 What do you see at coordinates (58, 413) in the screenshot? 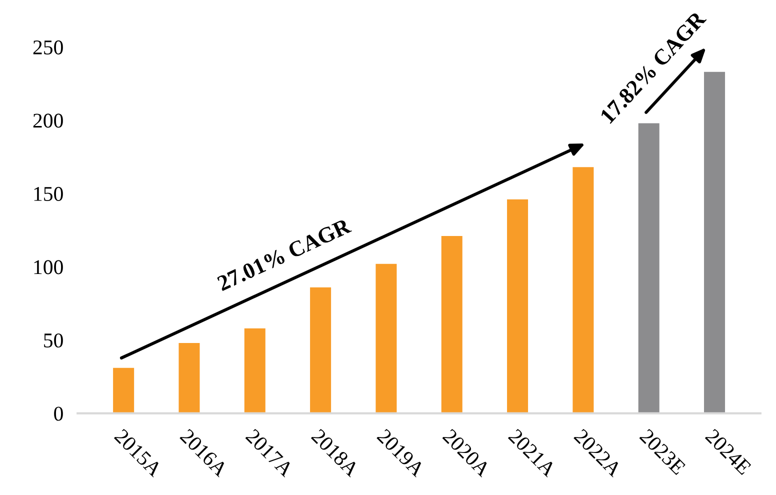
I see `y-tick-label: 0` at bounding box center [58, 413].